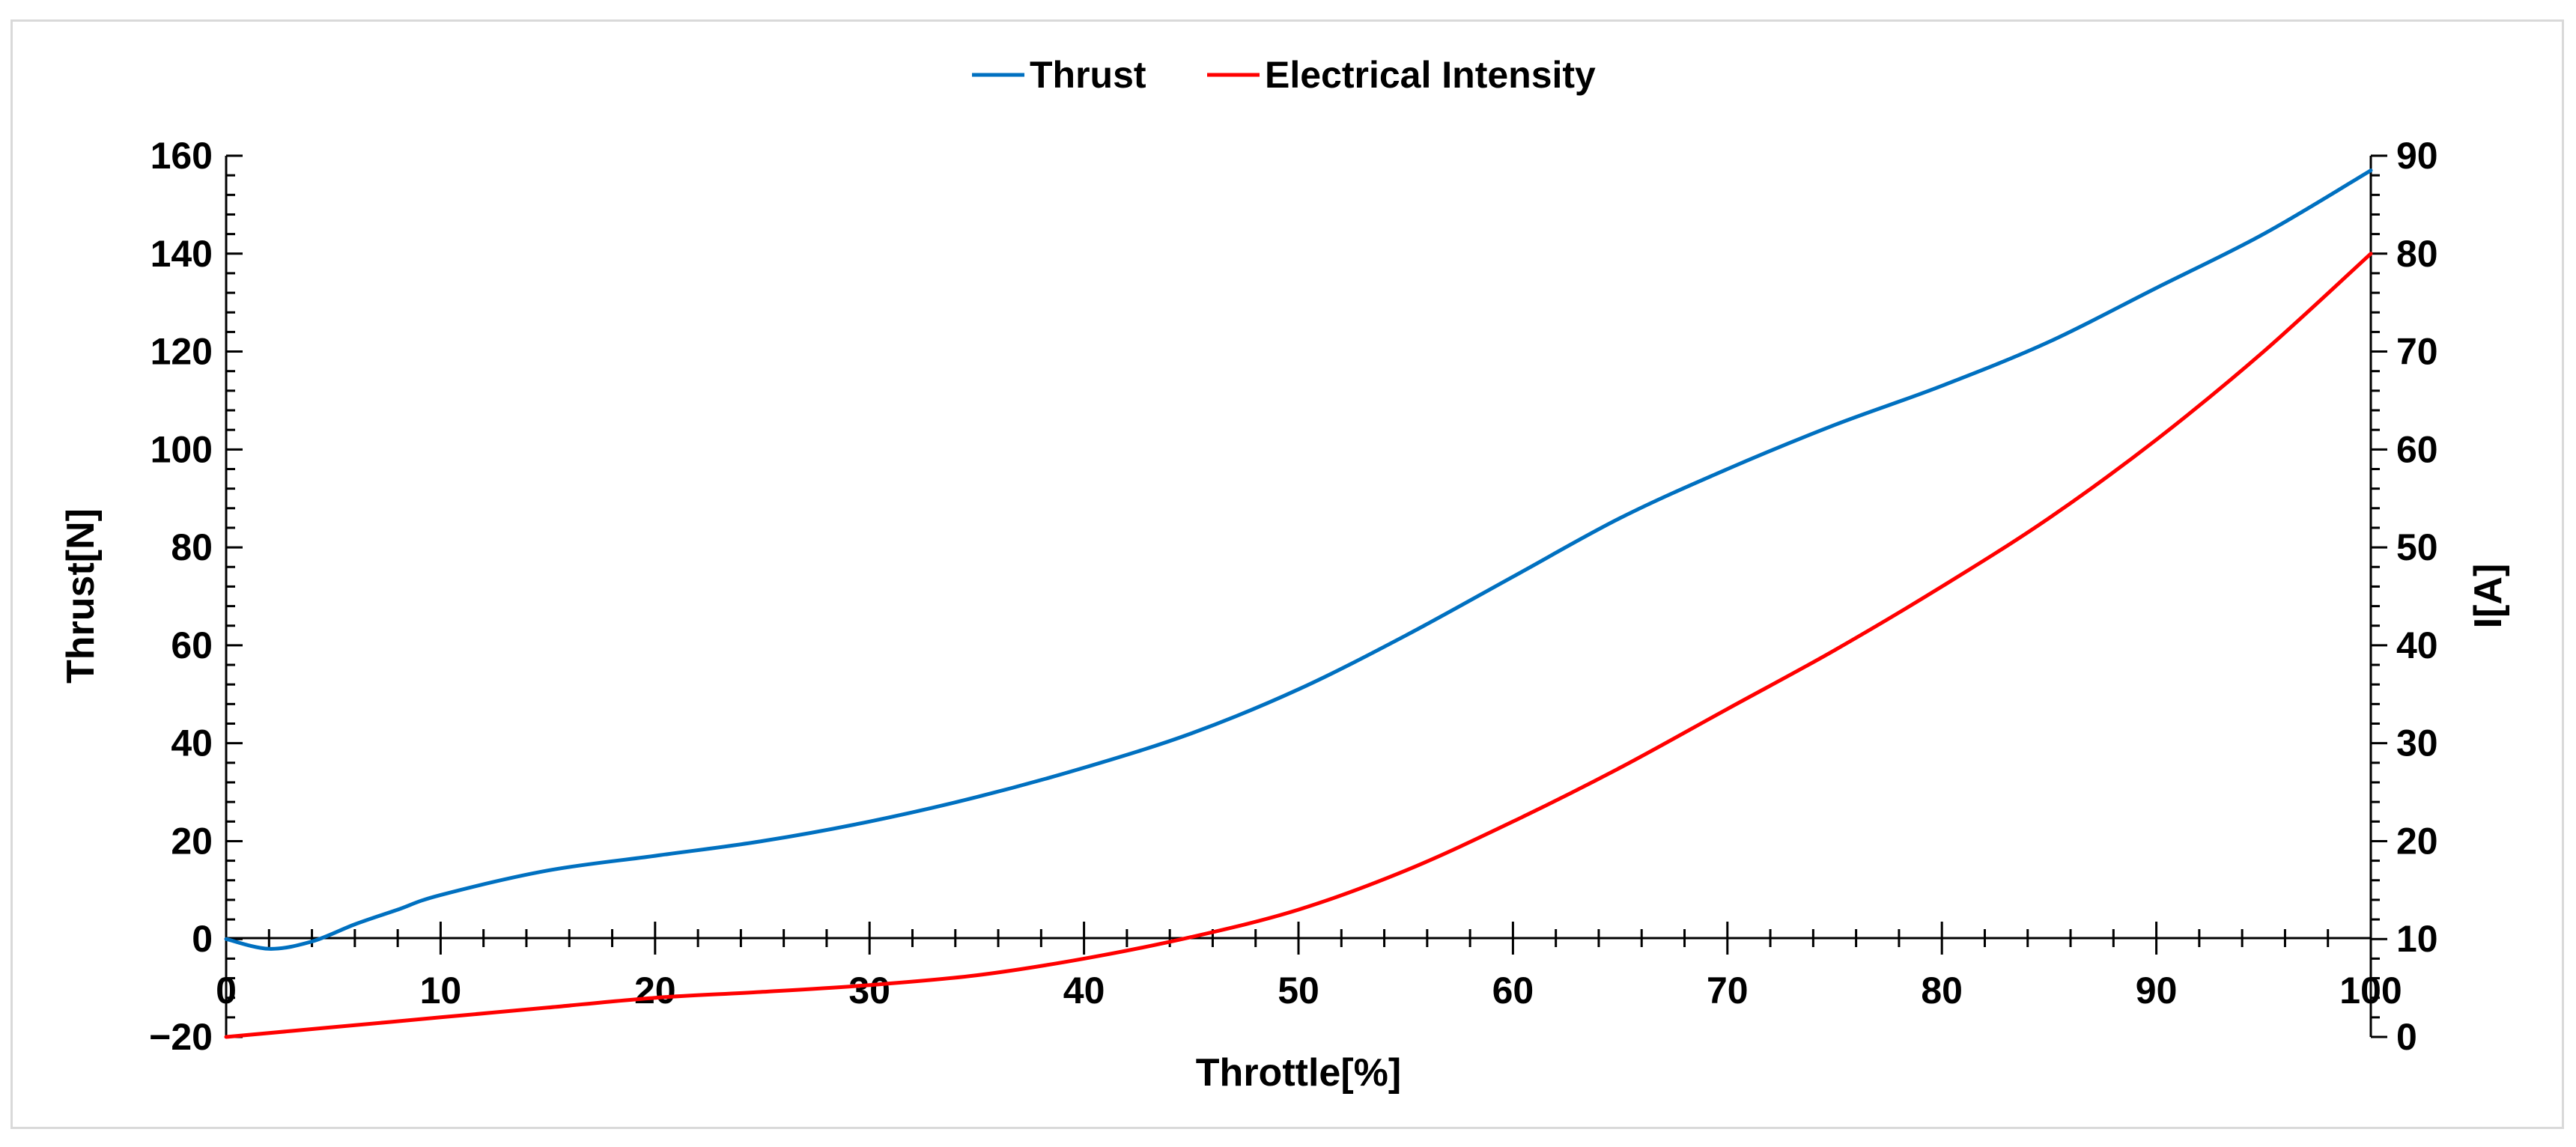 The height and width of the screenshot is (1147, 2576). I want to click on legend-label-electrical-intensity: Electrical Intensity, so click(1430, 75).